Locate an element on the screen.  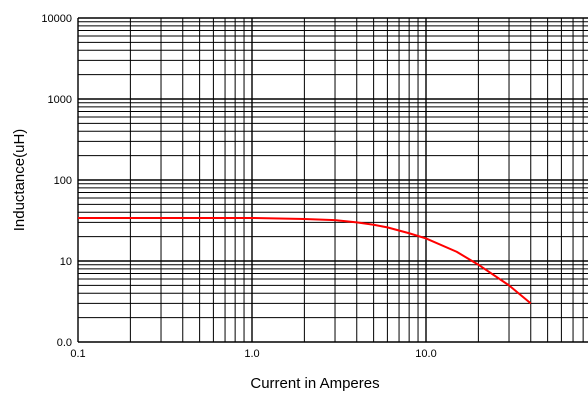
x-tick-label: 1.0 is located at coordinates (251, 354).